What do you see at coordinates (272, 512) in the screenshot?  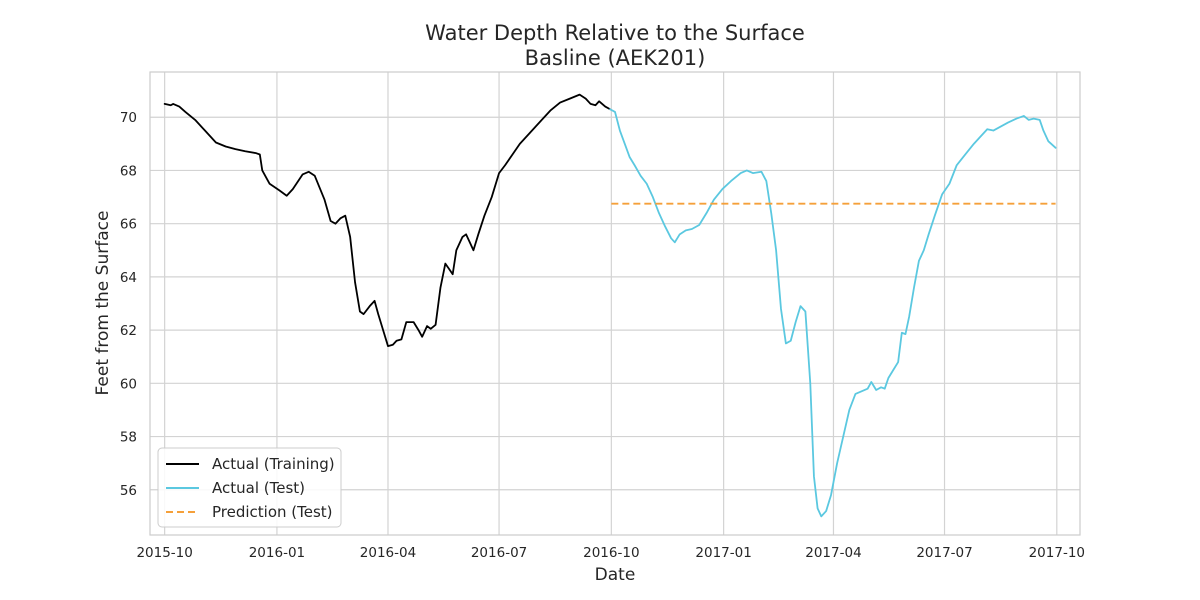 I see `legend-label-2: Prediction (Test)` at bounding box center [272, 512].